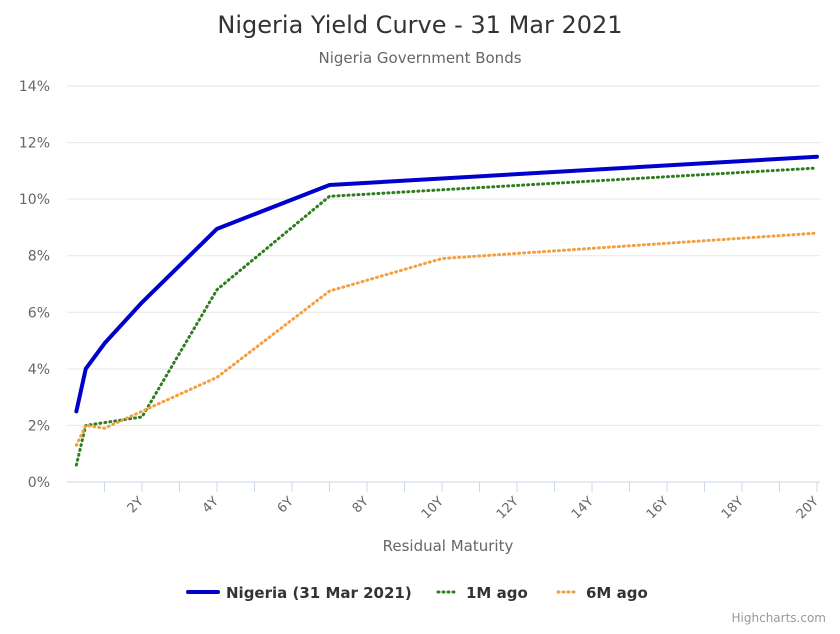  I want to click on x-tick-label: 6Y, so click(286, 505).